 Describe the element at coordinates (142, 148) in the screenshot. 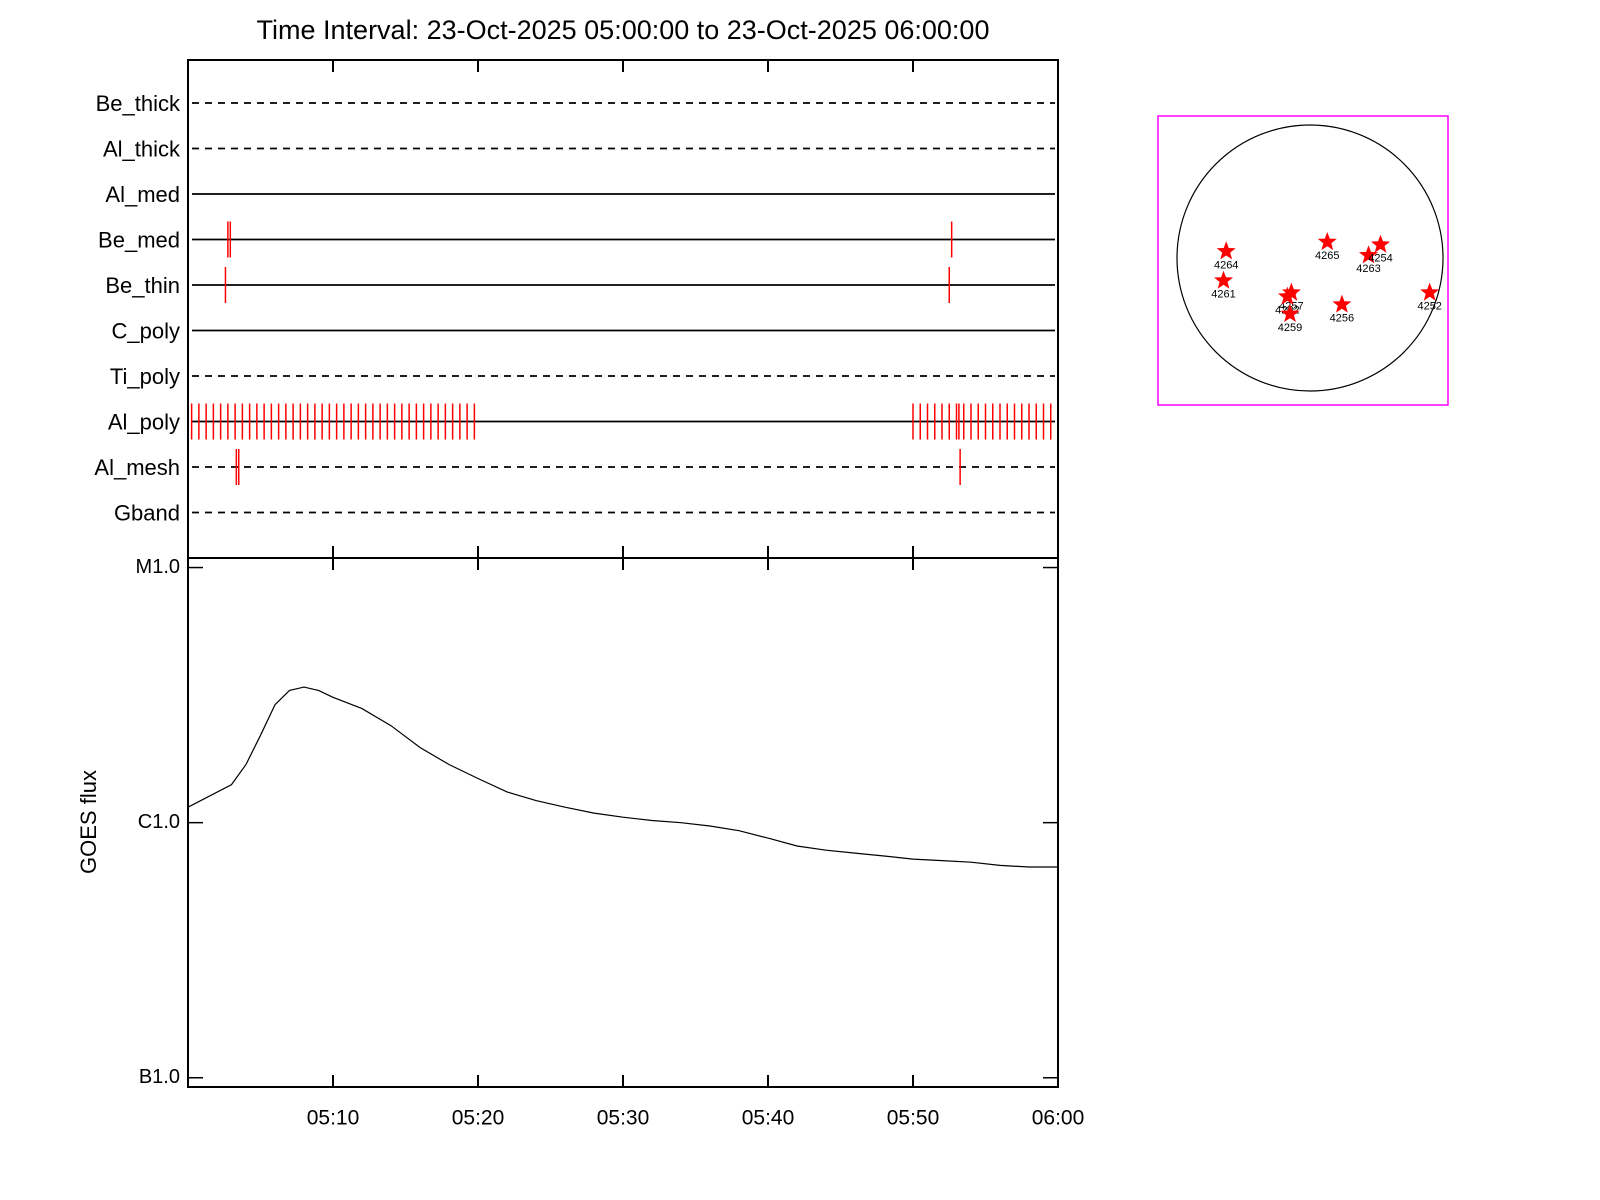

I see `row-label: Al_thick` at that location.